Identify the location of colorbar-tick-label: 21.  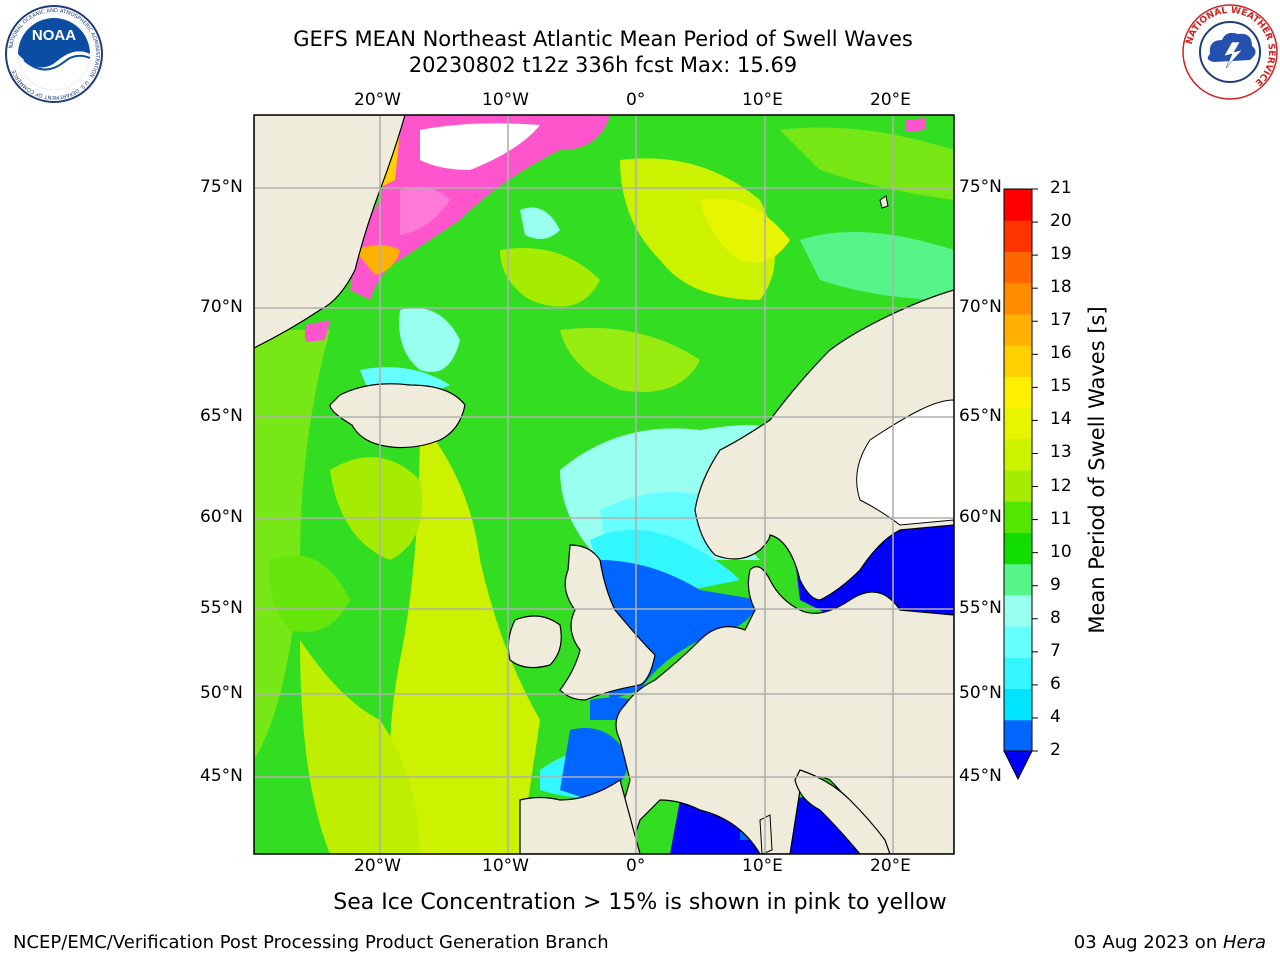
(1061, 188).